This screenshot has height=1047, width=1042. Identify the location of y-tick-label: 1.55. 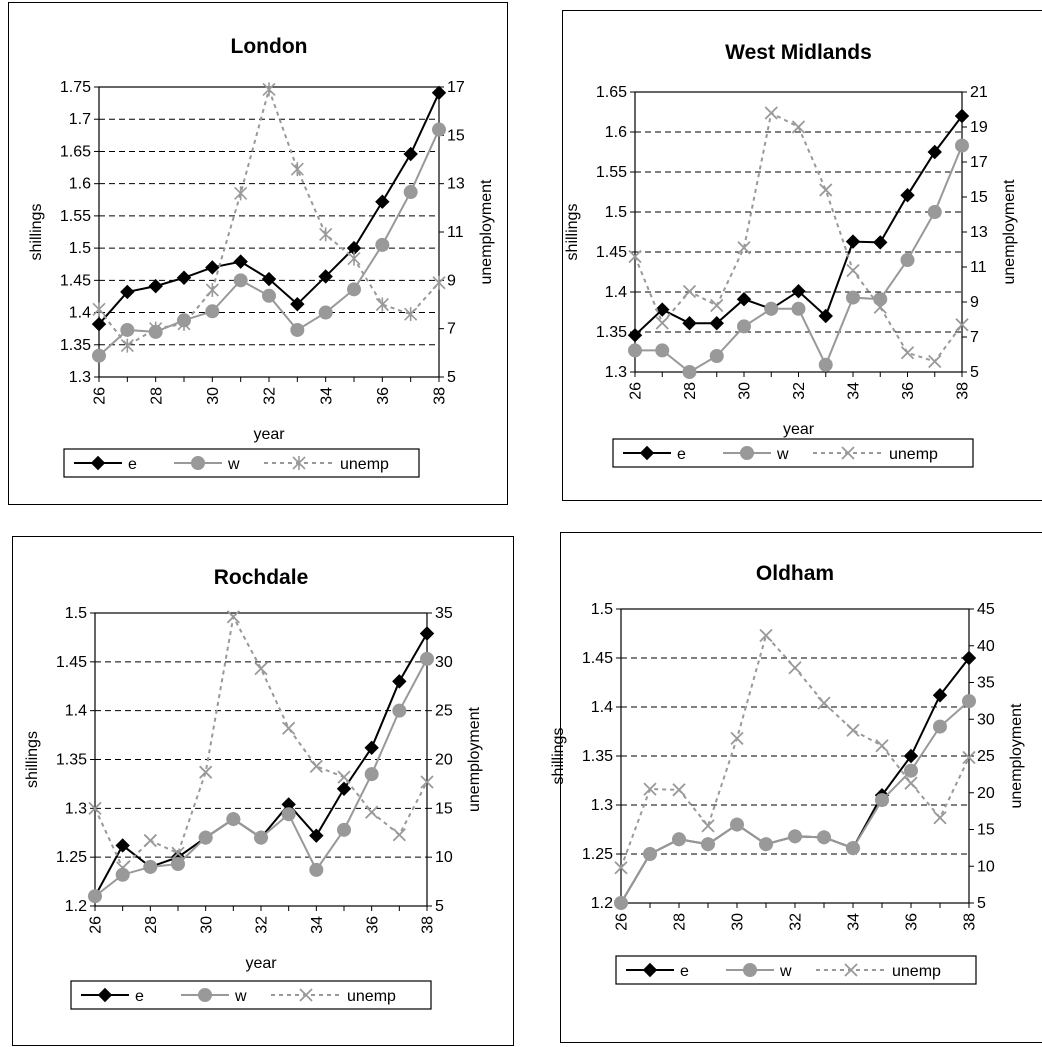
(611, 172).